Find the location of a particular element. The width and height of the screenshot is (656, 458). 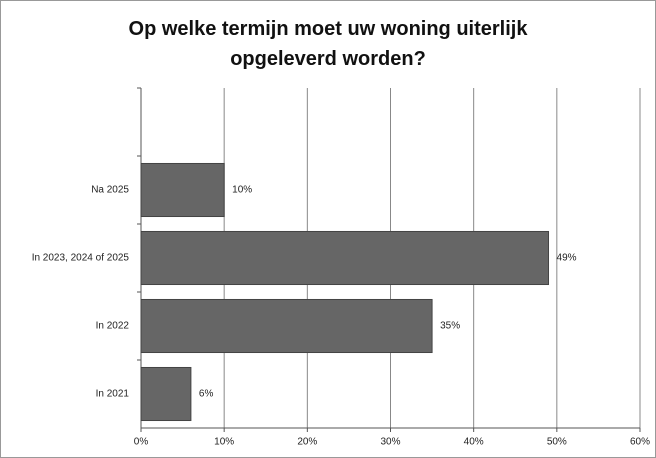

x-tick-label: 30% is located at coordinates (390, 442).